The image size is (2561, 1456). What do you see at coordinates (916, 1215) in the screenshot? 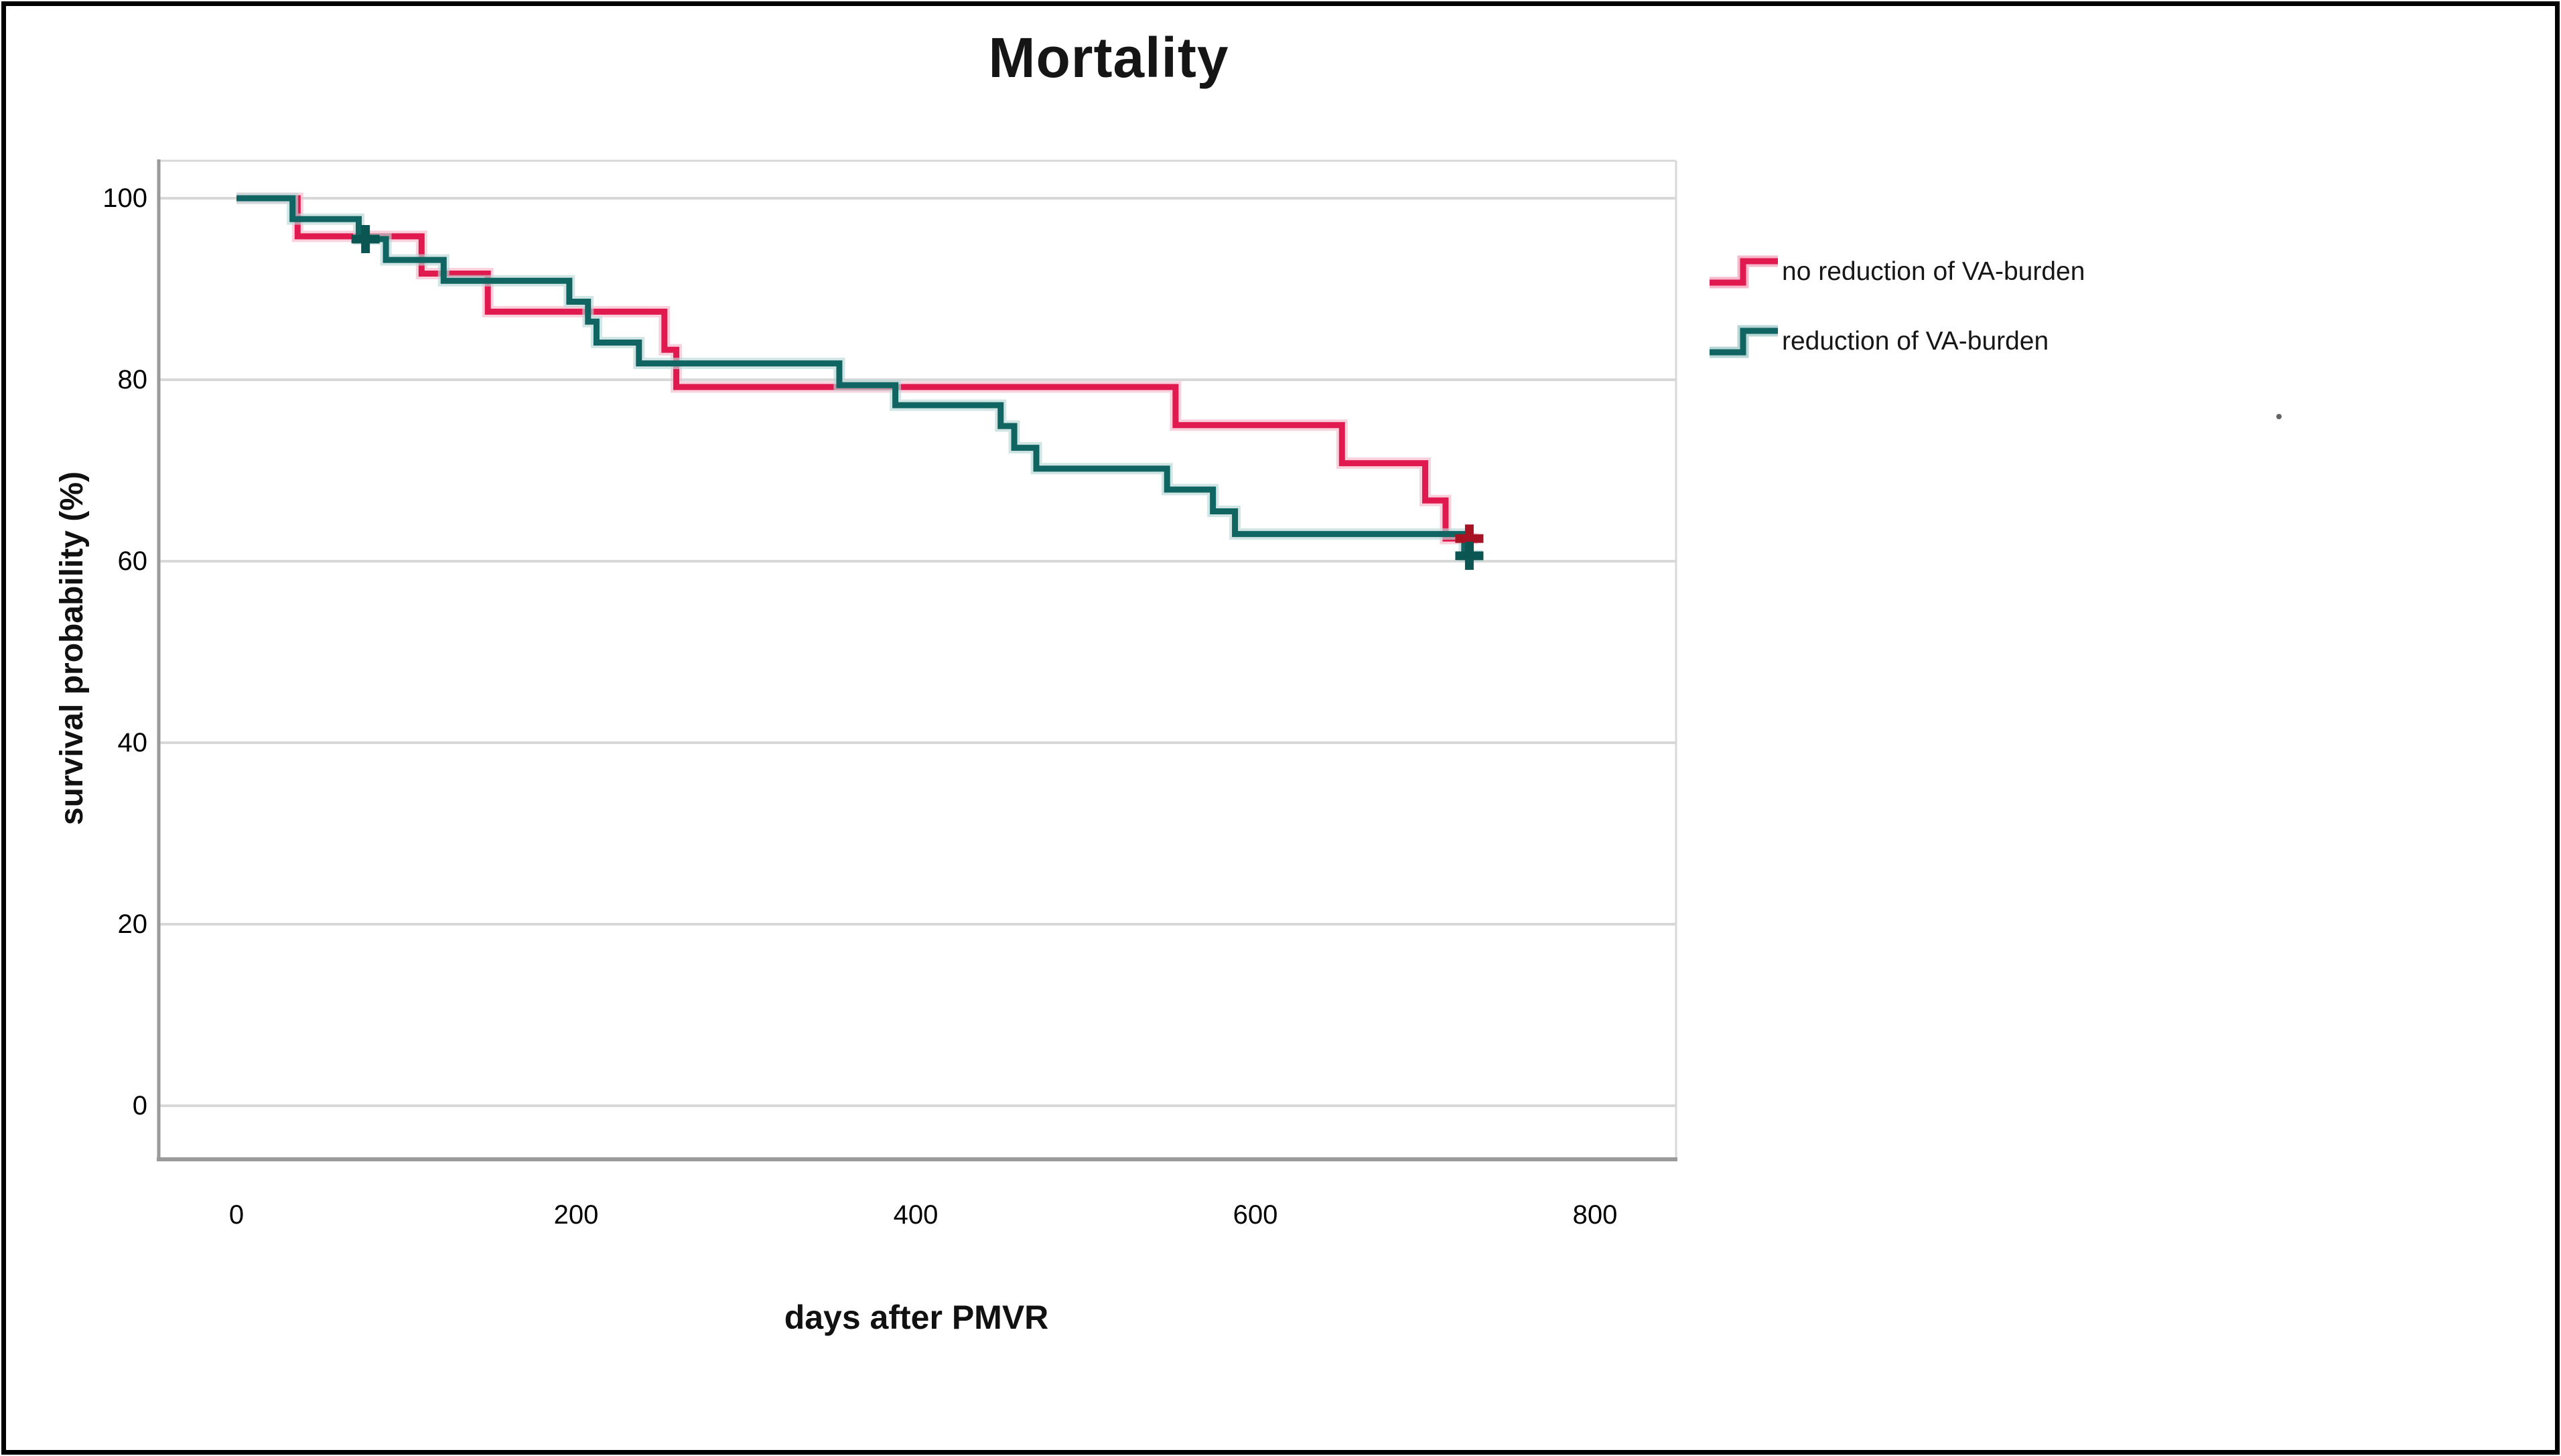
I see `x-tick-label-400: 400` at bounding box center [916, 1215].